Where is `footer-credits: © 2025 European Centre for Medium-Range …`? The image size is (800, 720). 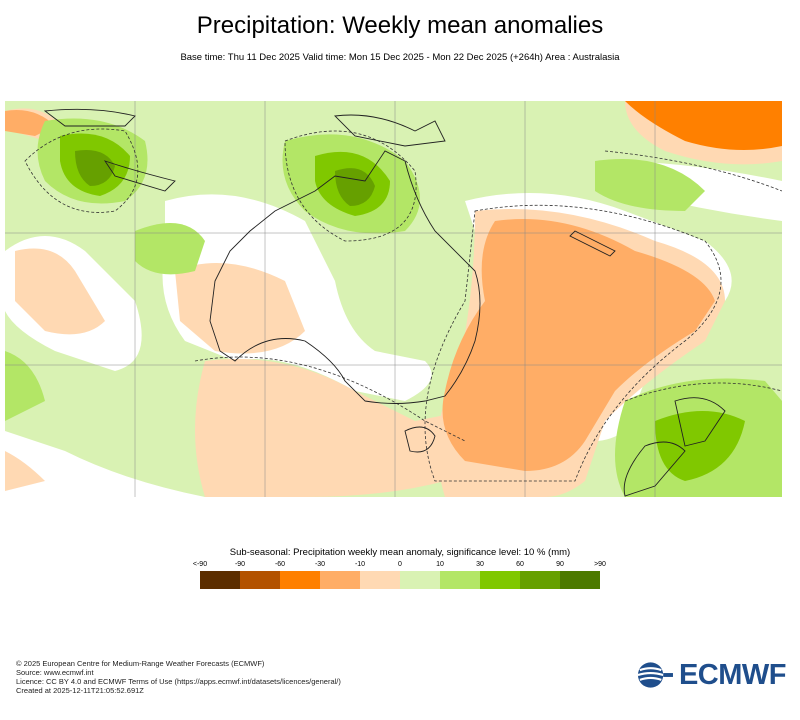
footer-credits: © 2025 European Centre for Medium-Range … is located at coordinates (178, 677).